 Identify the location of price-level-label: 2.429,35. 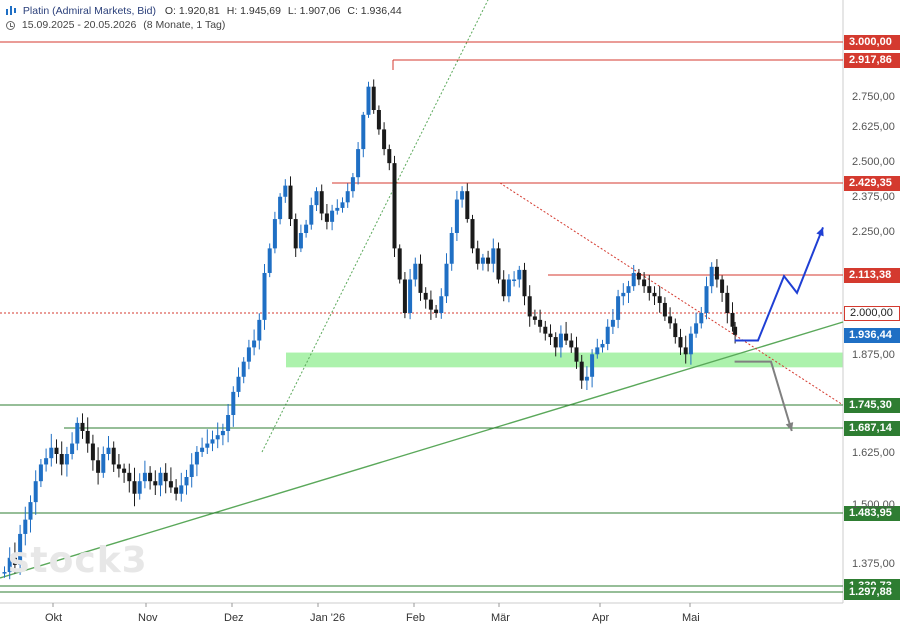
(872, 183).